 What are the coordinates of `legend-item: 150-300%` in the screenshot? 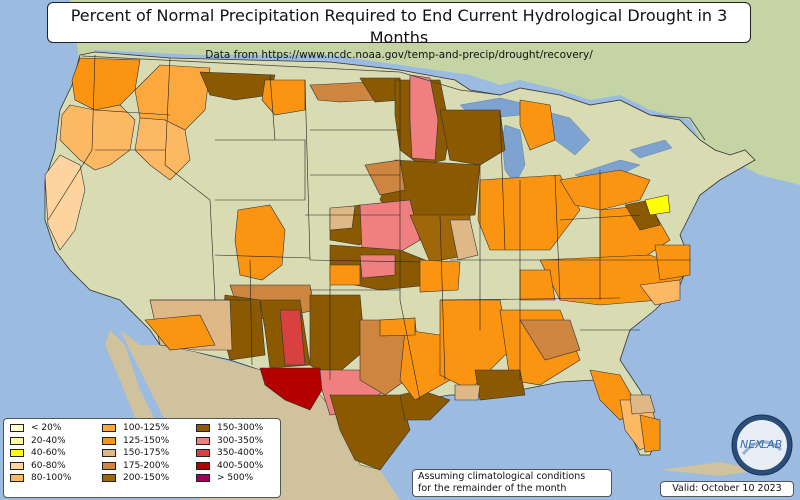 It's located at (229, 428).